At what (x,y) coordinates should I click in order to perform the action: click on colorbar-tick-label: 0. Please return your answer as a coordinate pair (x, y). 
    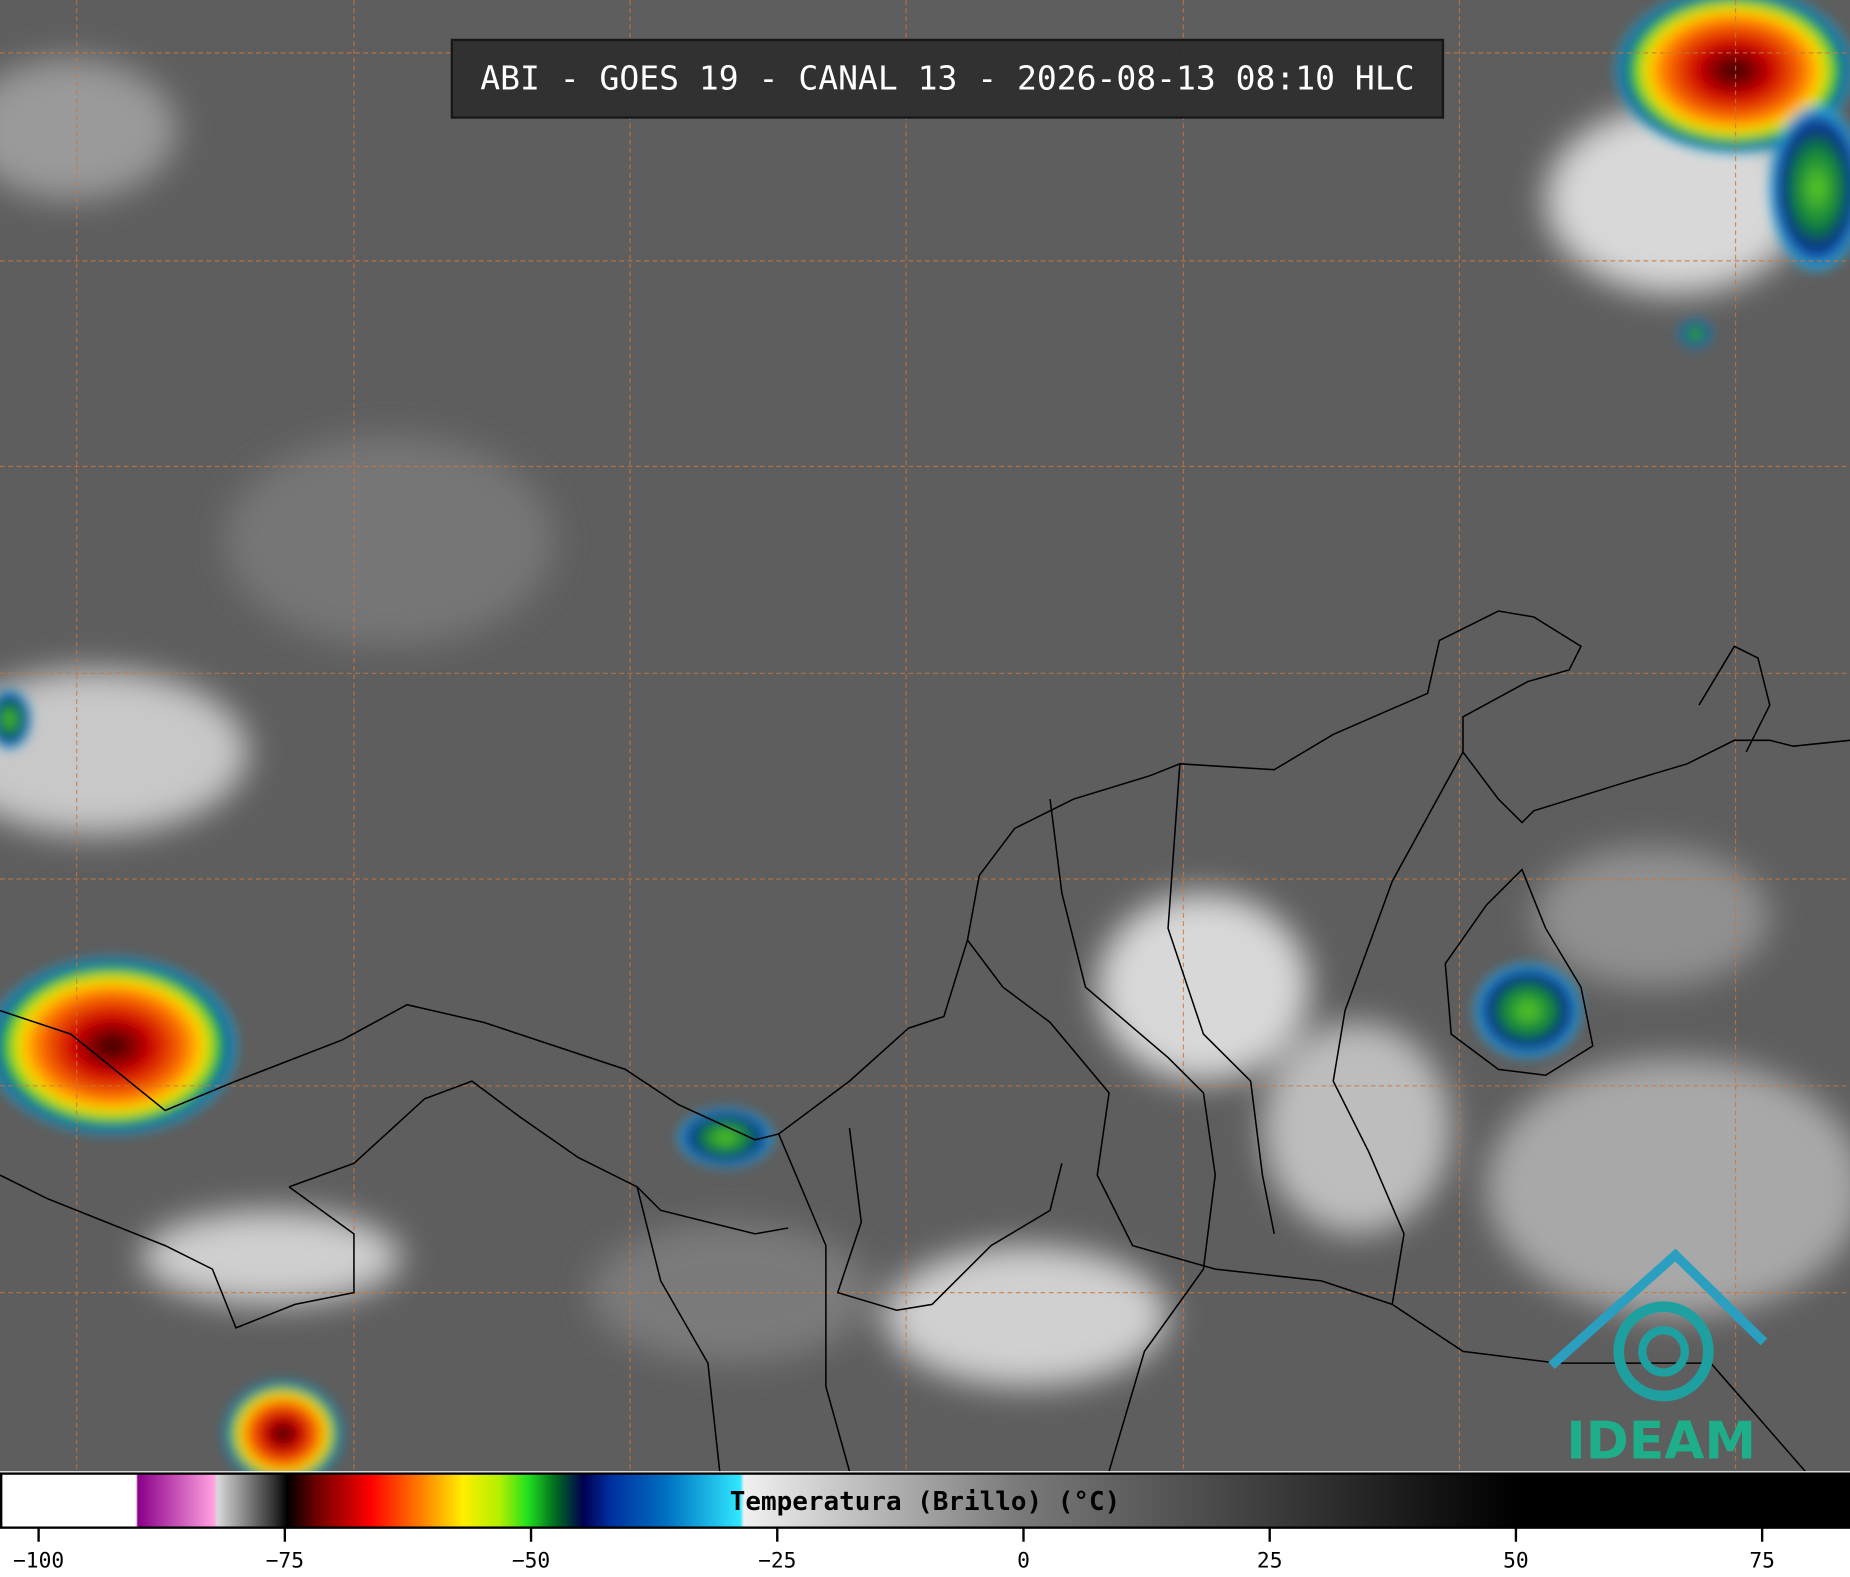
    Looking at the image, I should click on (1023, 1560).